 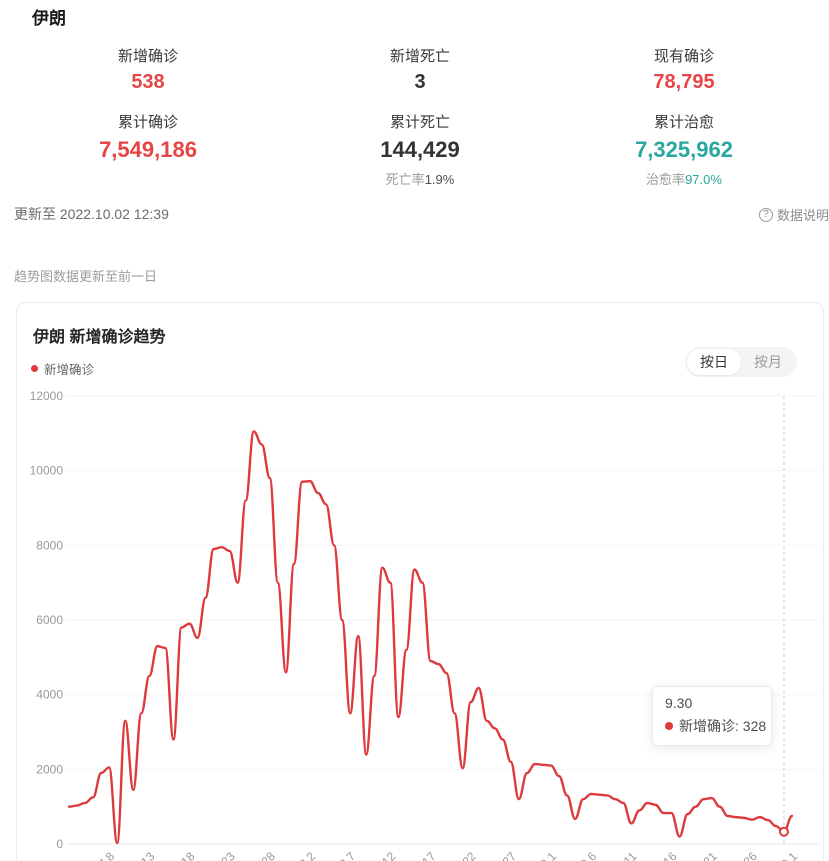 I want to click on legend-label: 新增确诊, so click(x=69, y=370).